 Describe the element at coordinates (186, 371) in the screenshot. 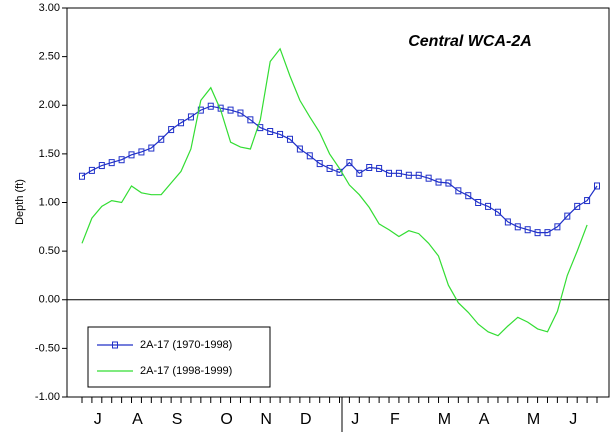

I see `legend-label: 2A-17 (1998-1999)` at that location.